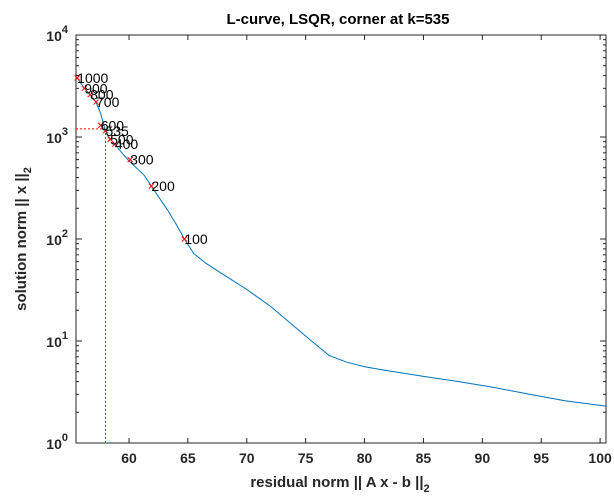 This screenshot has height=502, width=614. What do you see at coordinates (108, 102) in the screenshot?
I see `point-label: 700` at bounding box center [108, 102].